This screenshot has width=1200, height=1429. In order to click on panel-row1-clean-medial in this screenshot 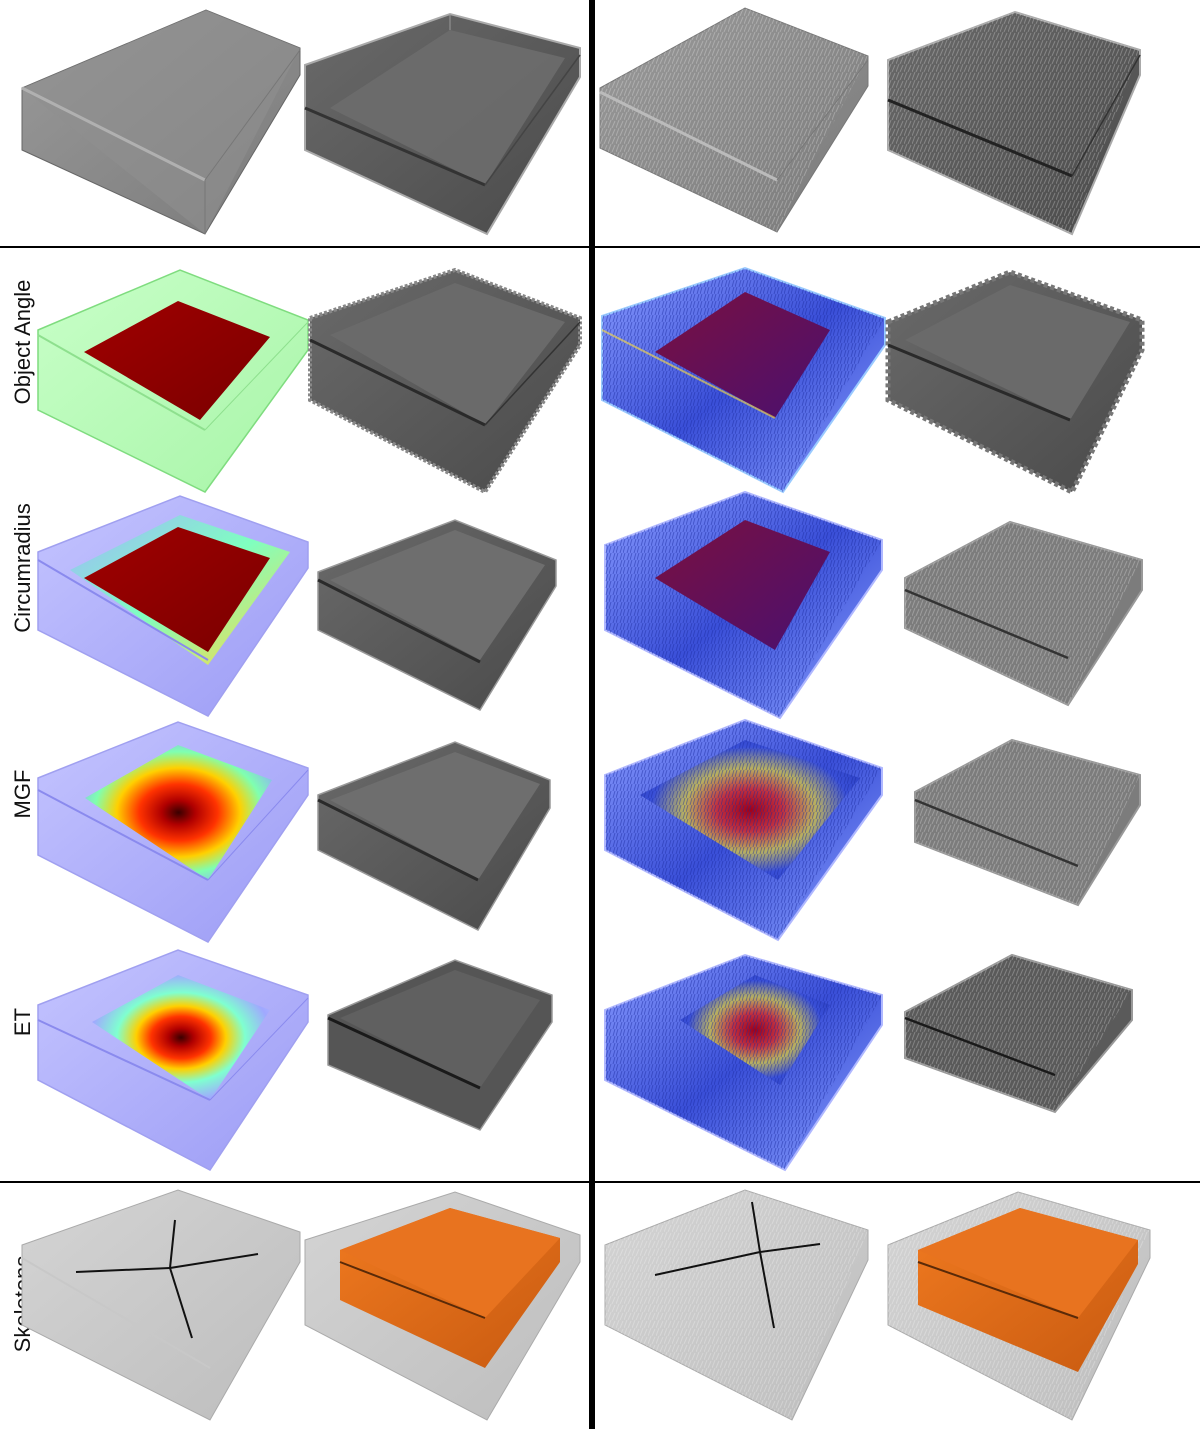, I will do `click(442, 124)`.